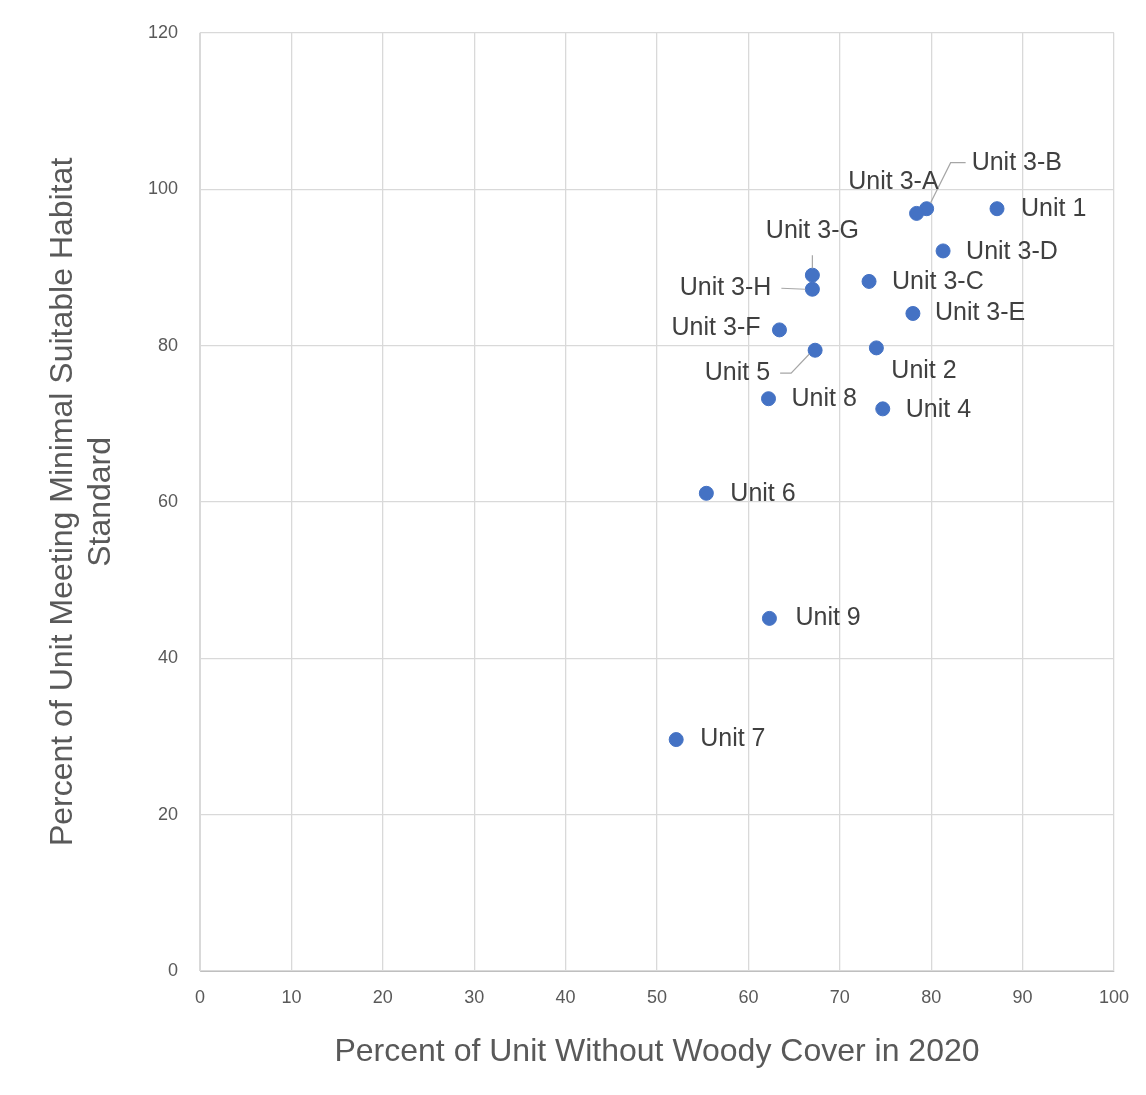 This screenshot has height=1095, width=1146. Describe the element at coordinates (162, 31) in the screenshot. I see `y-tick-label: 120` at that location.